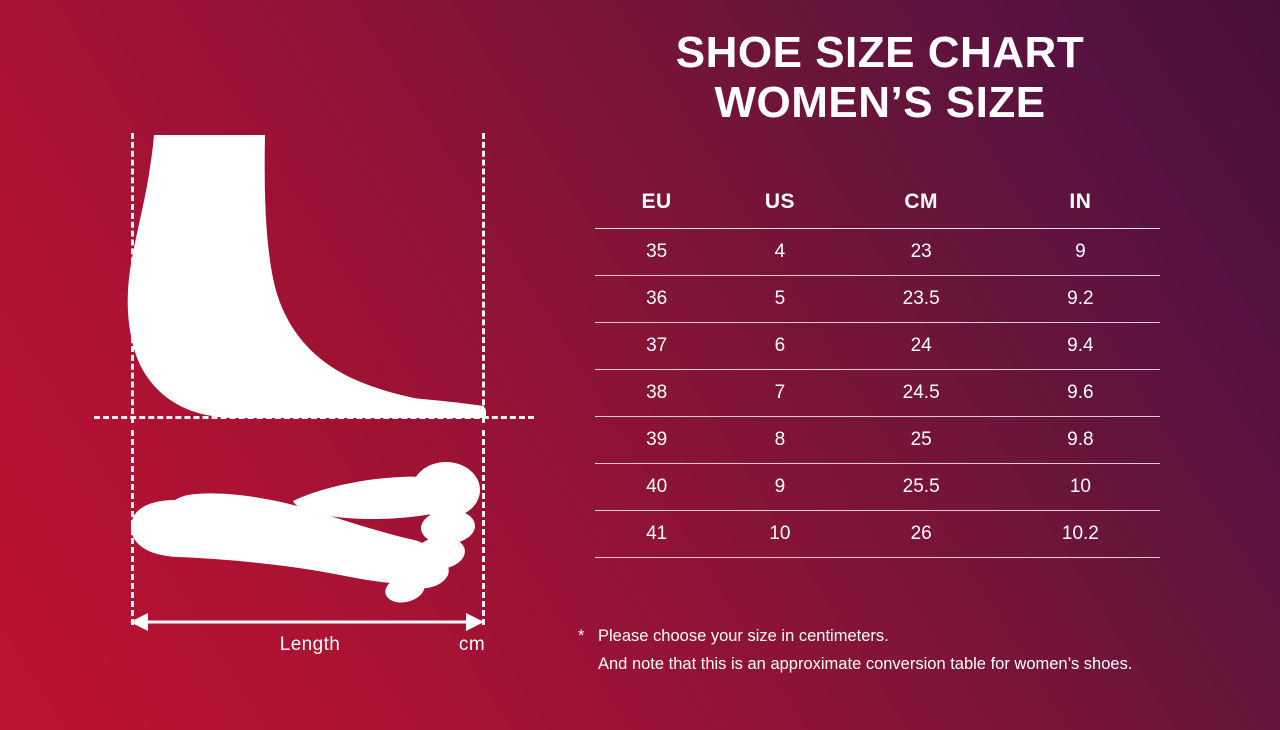 The width and height of the screenshot is (1280, 730). I want to click on cell-us: 10, so click(780, 534).